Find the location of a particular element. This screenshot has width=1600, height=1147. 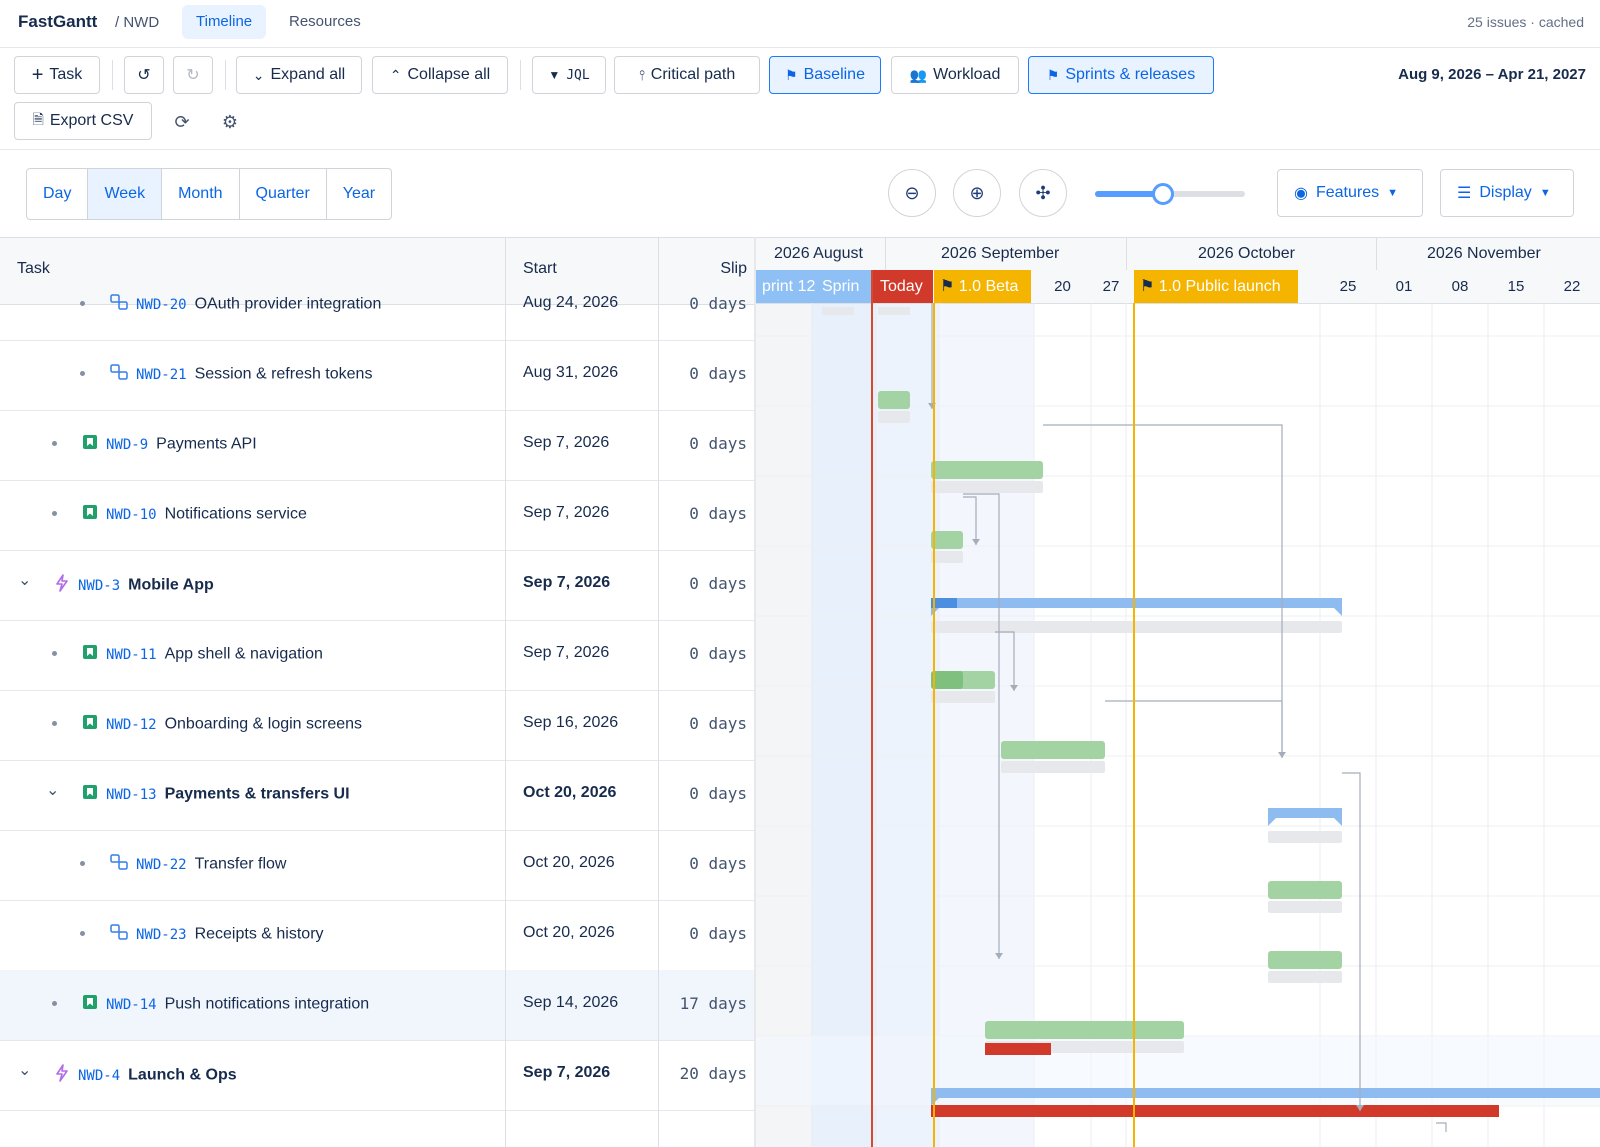

summary-progress-bar is located at coordinates (944, 603).